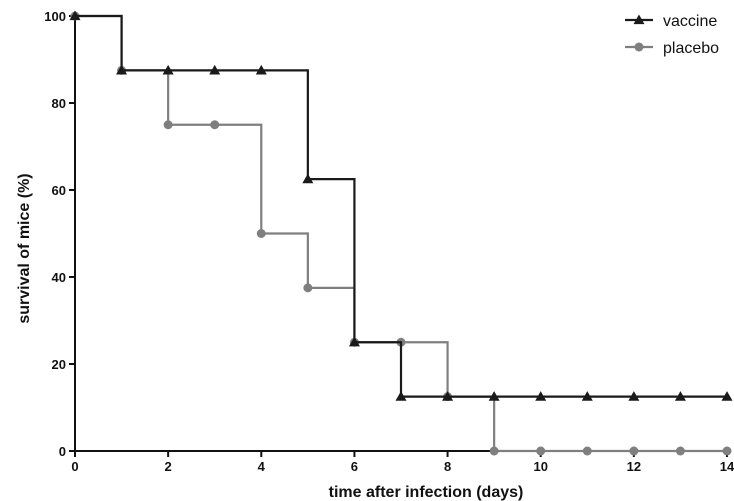 This screenshot has height=501, width=734. Describe the element at coordinates (672, 35) in the screenshot. I see `legend: vaccine placebo` at that location.